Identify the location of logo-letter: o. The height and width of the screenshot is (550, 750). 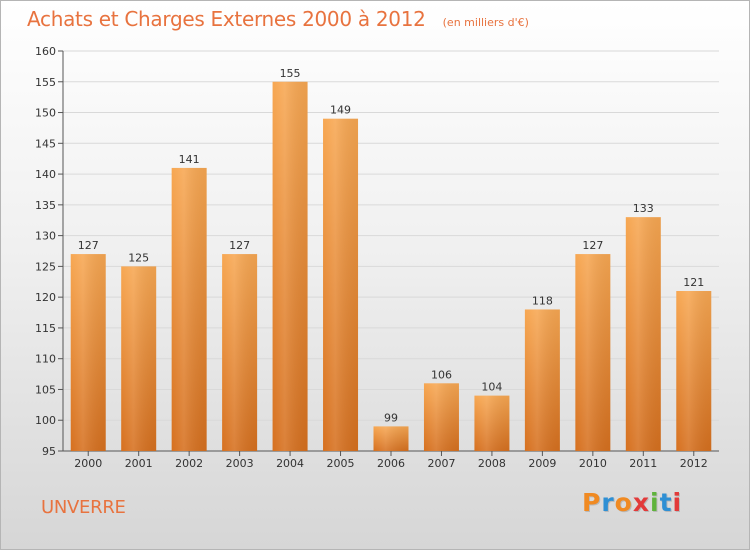
(623, 502).